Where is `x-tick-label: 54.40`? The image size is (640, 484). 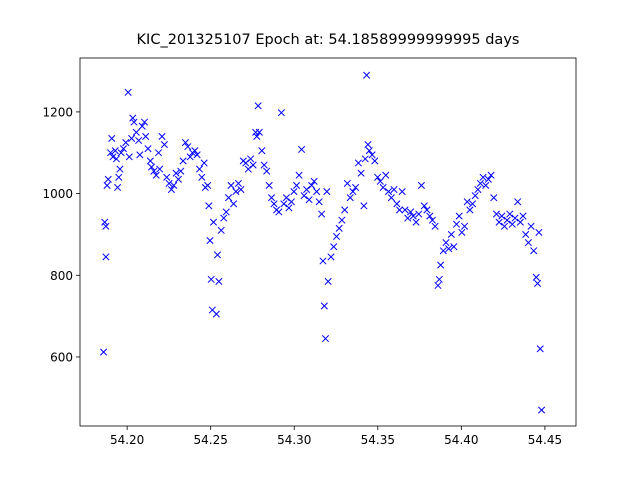 x-tick-label: 54.40 is located at coordinates (461, 440).